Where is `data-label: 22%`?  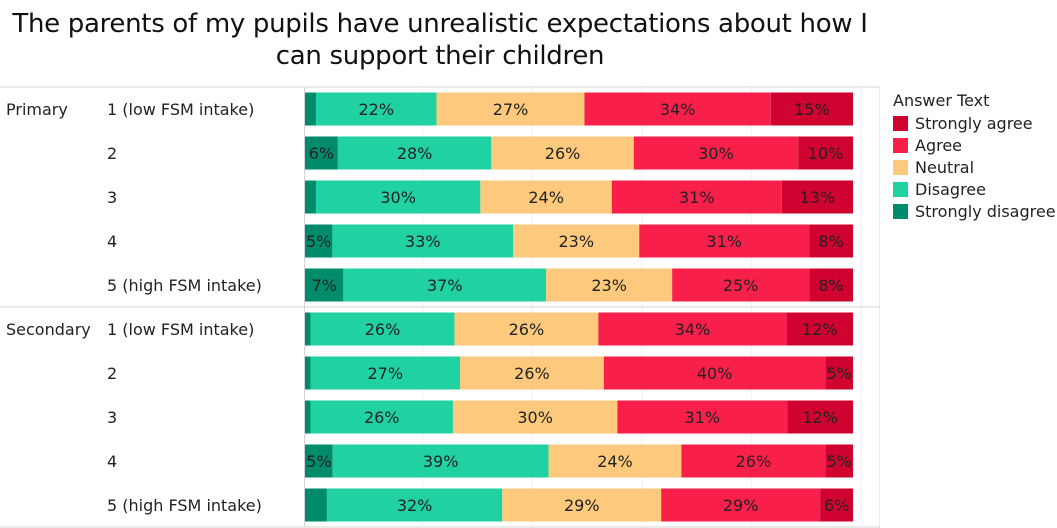 data-label: 22% is located at coordinates (376, 109).